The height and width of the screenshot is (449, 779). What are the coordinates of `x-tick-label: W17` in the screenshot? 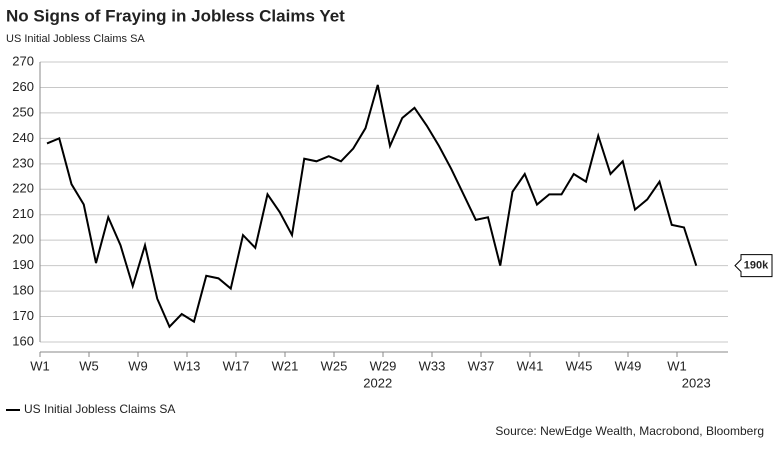 It's located at (236, 365).